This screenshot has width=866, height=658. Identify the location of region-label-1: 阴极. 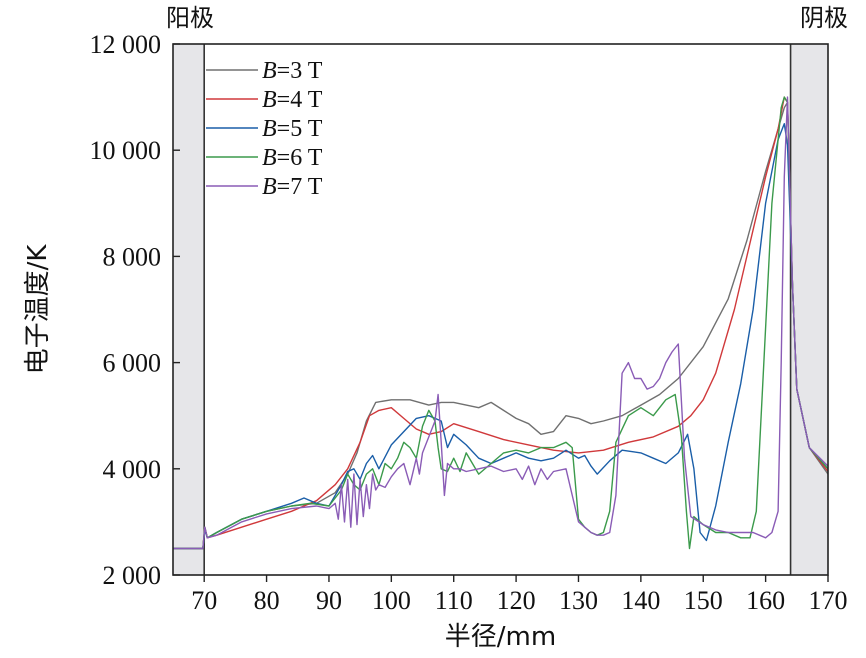
(824, 18).